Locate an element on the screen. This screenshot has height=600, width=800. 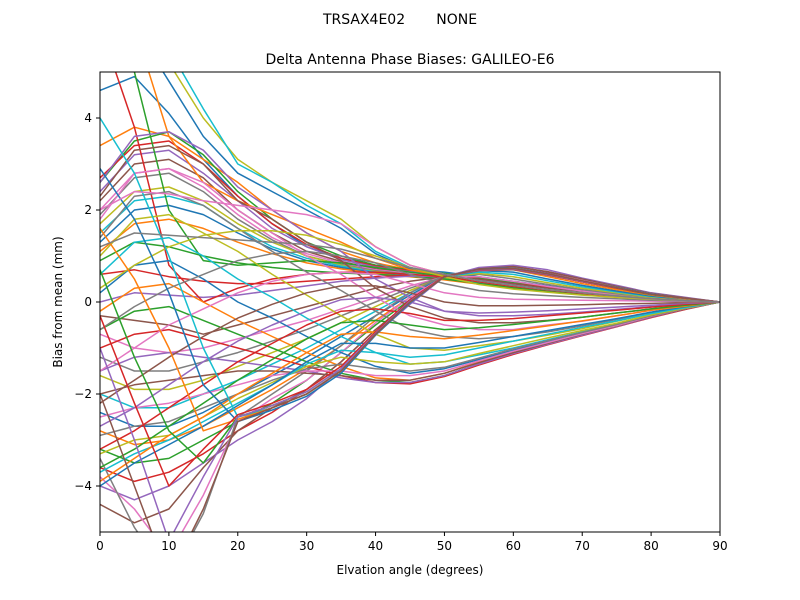
x-tick-label: 10 is located at coordinates (168, 546).